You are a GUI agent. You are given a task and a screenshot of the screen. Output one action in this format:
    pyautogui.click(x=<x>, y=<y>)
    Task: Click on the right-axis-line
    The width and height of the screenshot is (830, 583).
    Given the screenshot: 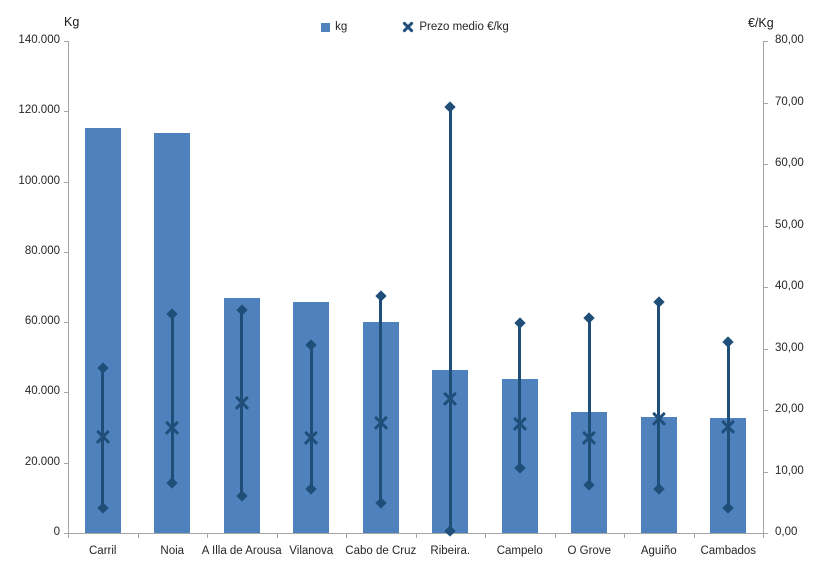 What is the action you would take?
    pyautogui.click(x=763, y=287)
    